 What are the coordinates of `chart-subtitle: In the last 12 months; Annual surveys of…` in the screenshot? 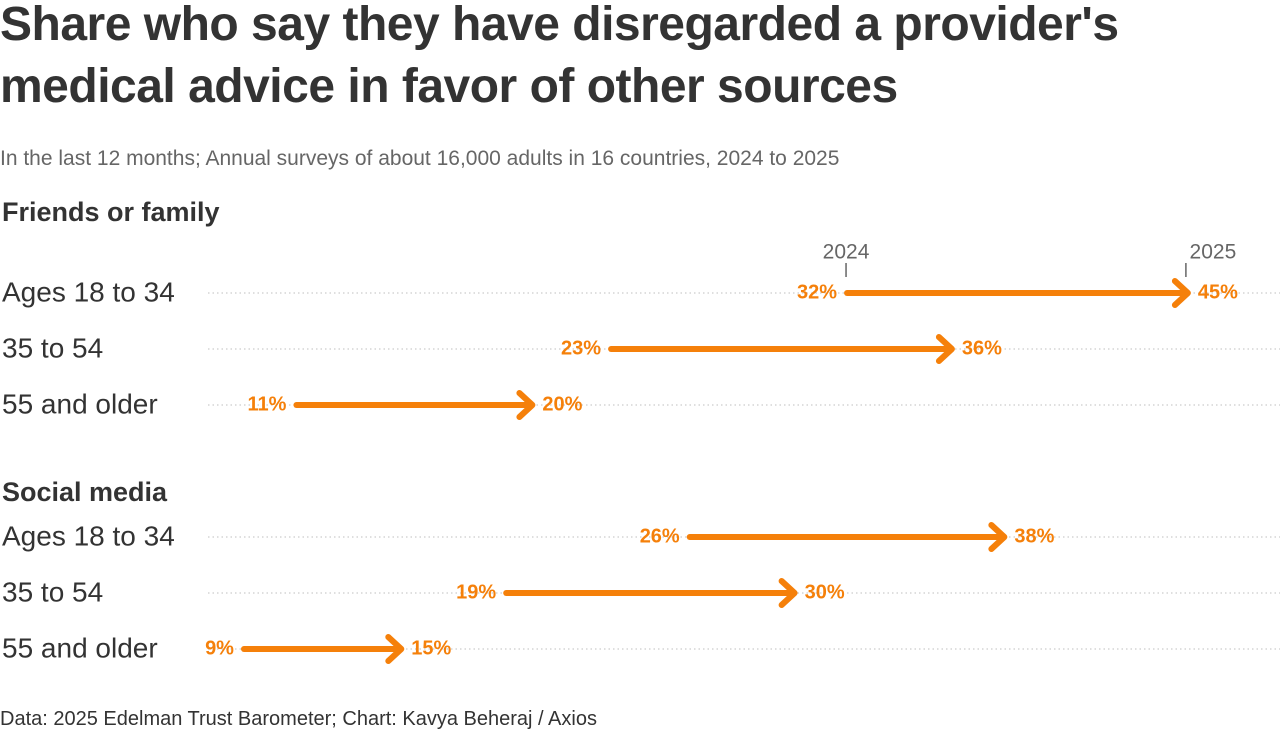 It's located at (420, 158).